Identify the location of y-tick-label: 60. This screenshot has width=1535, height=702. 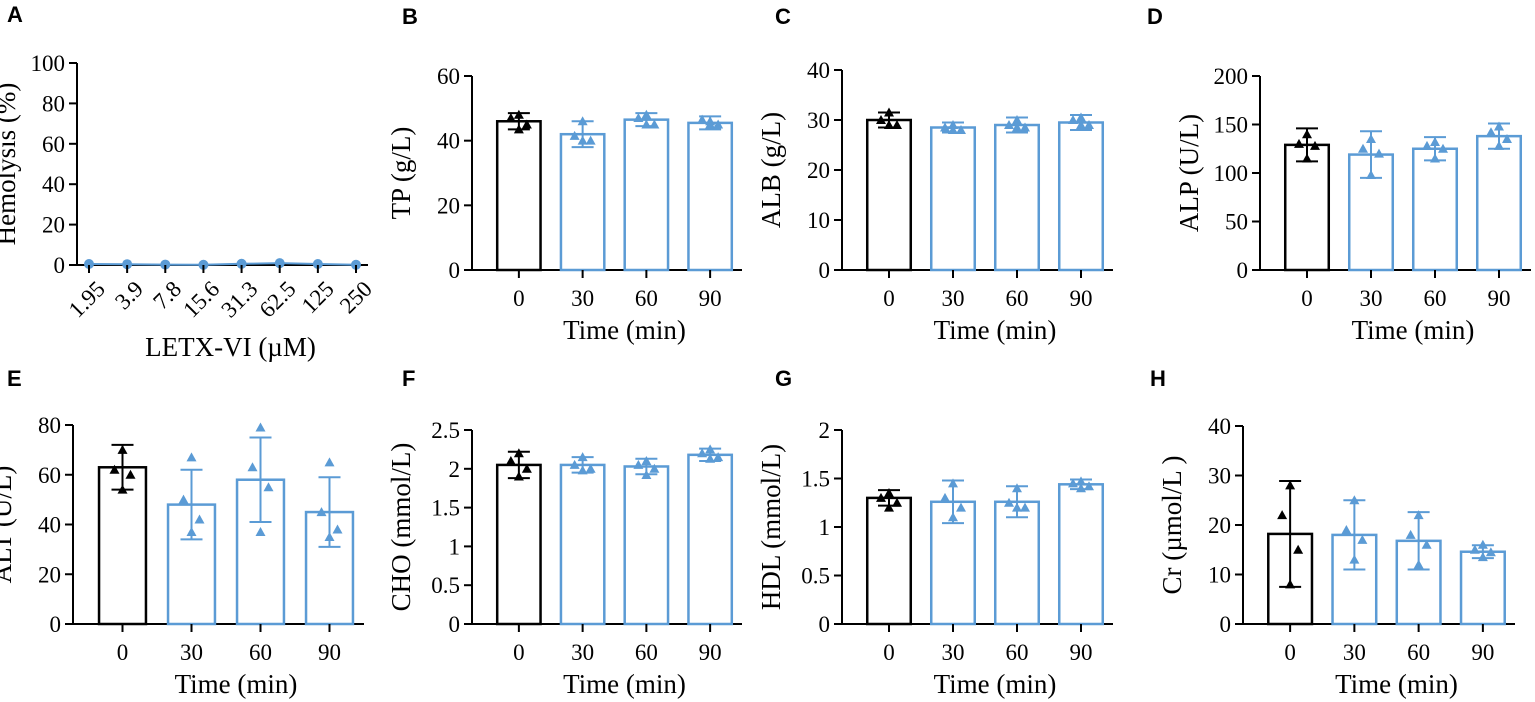
(49, 475).